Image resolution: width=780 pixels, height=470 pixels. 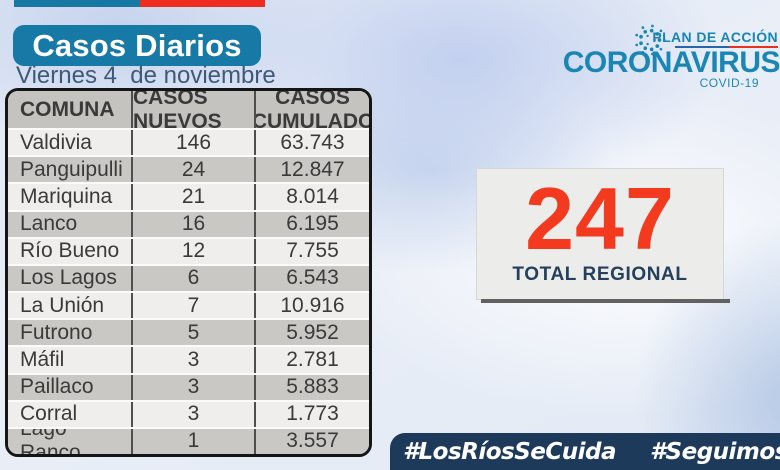 I want to click on casos-acumulados-cell: 1.773, so click(x=311, y=414).